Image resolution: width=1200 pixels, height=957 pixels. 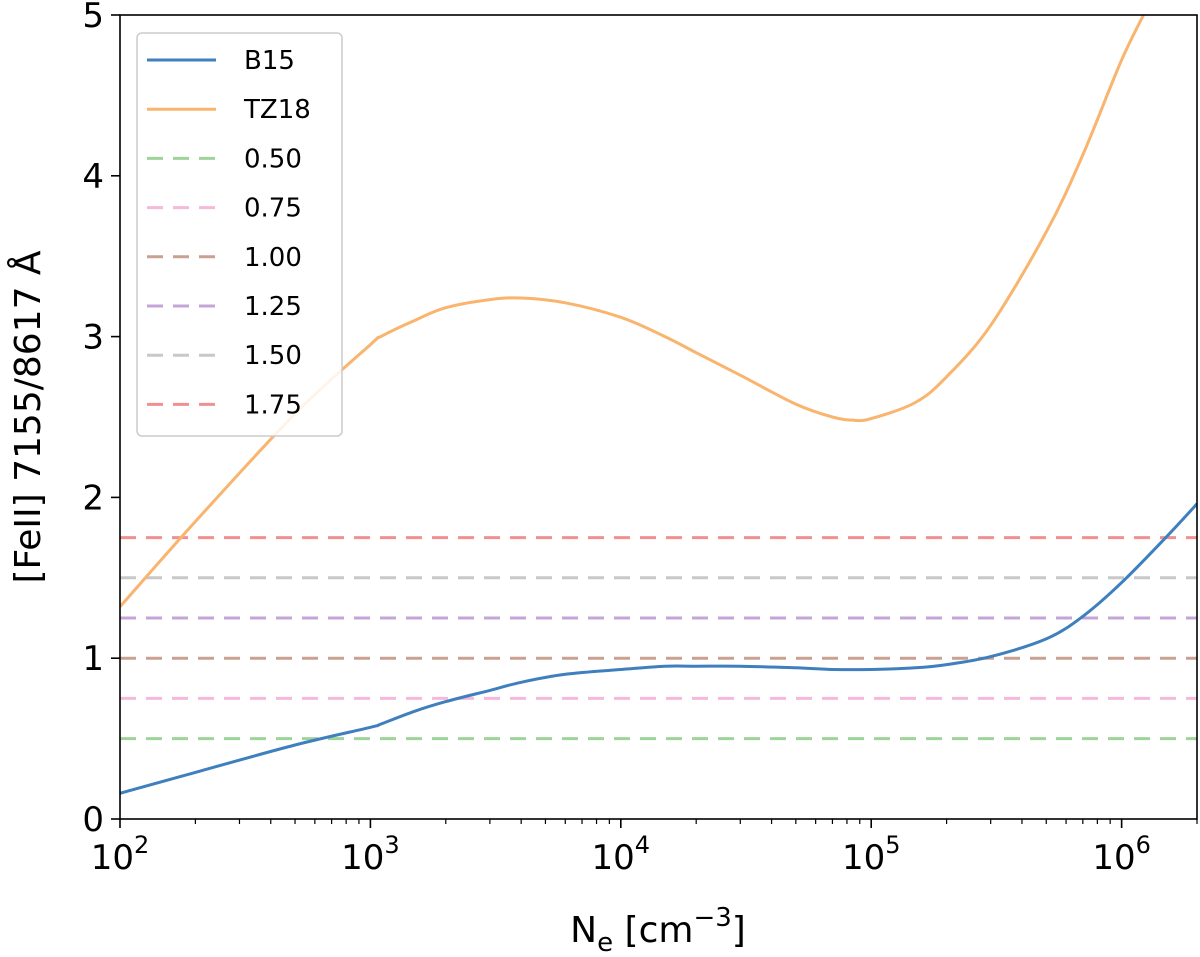 What do you see at coordinates (273, 159) in the screenshot?
I see `legend-label-0-50: 0.50` at bounding box center [273, 159].